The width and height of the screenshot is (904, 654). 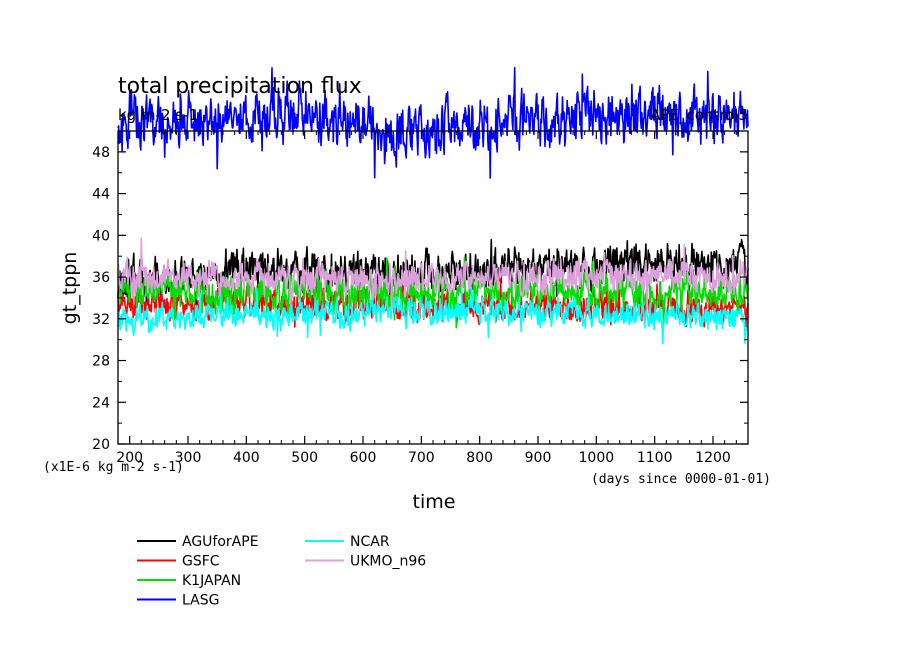 What do you see at coordinates (479, 458) in the screenshot?
I see `x-tick-label: 800` at bounding box center [479, 458].